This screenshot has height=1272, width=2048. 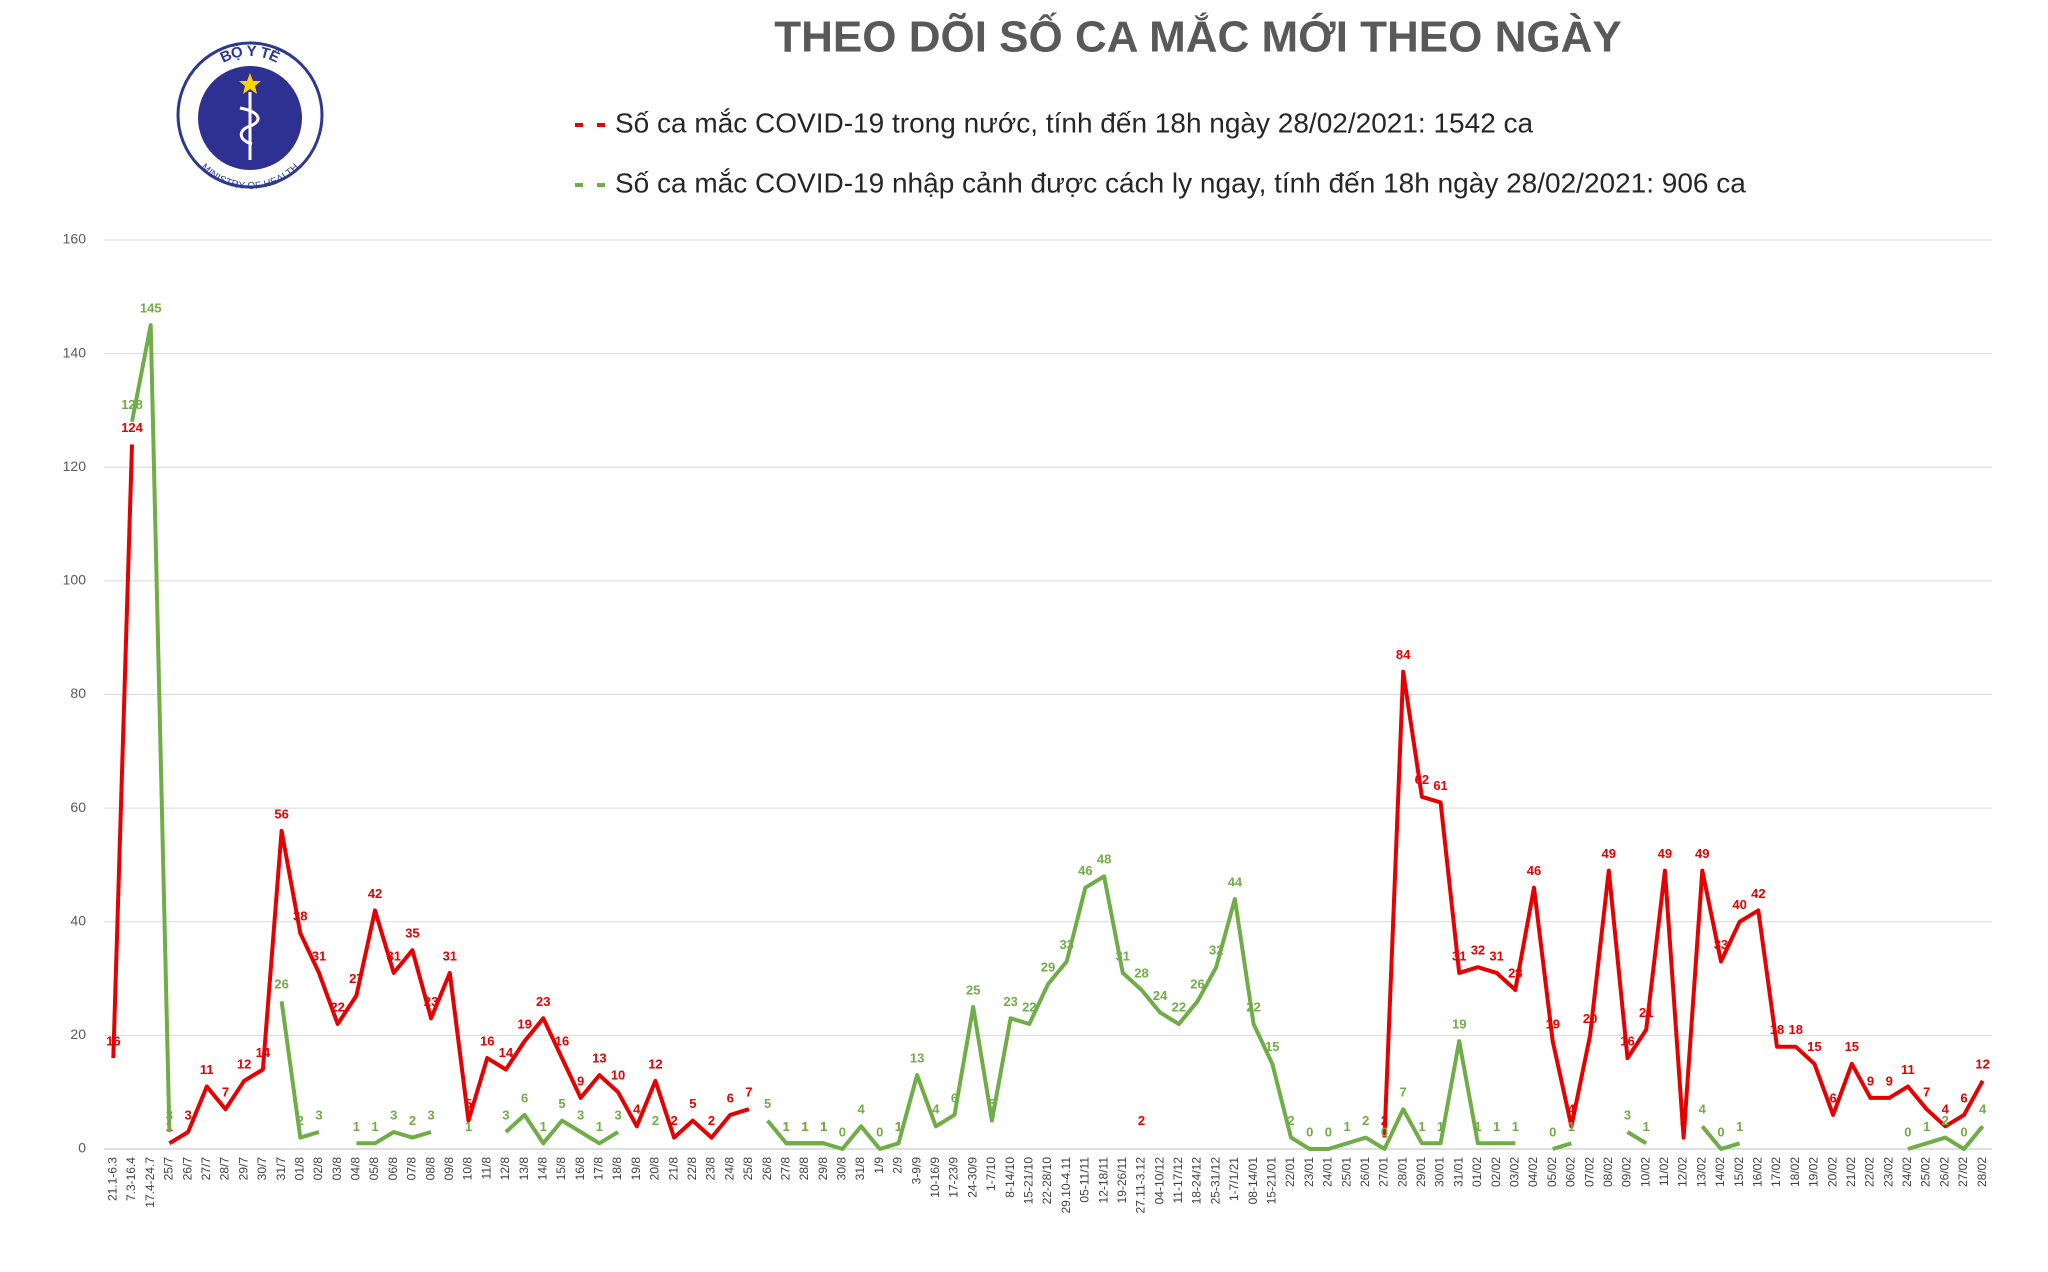 I want to click on x-tick-label: 22-28/10, so click(x=1047, y=1181).